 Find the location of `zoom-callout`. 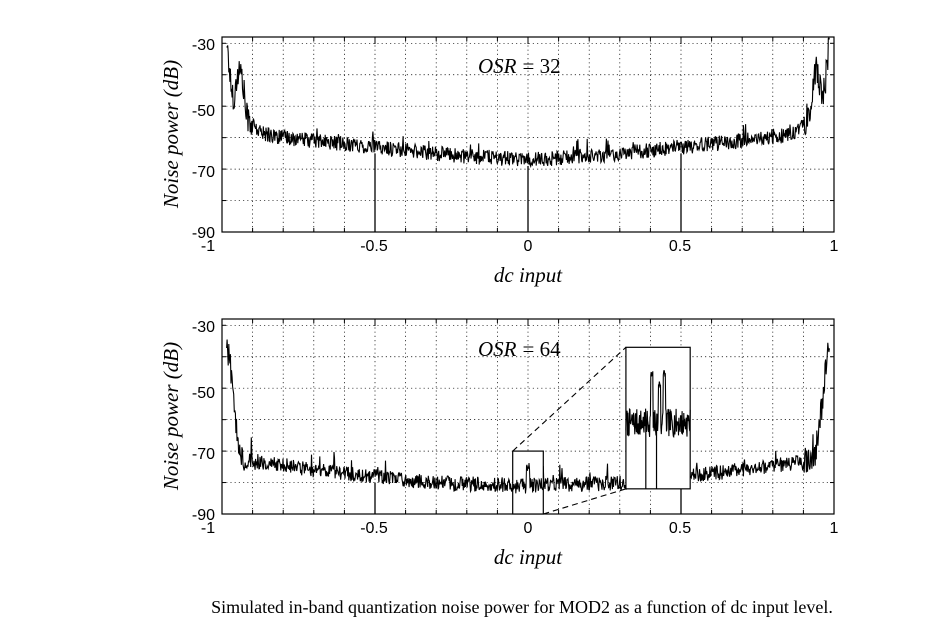

zoom-callout is located at coordinates (601, 430).